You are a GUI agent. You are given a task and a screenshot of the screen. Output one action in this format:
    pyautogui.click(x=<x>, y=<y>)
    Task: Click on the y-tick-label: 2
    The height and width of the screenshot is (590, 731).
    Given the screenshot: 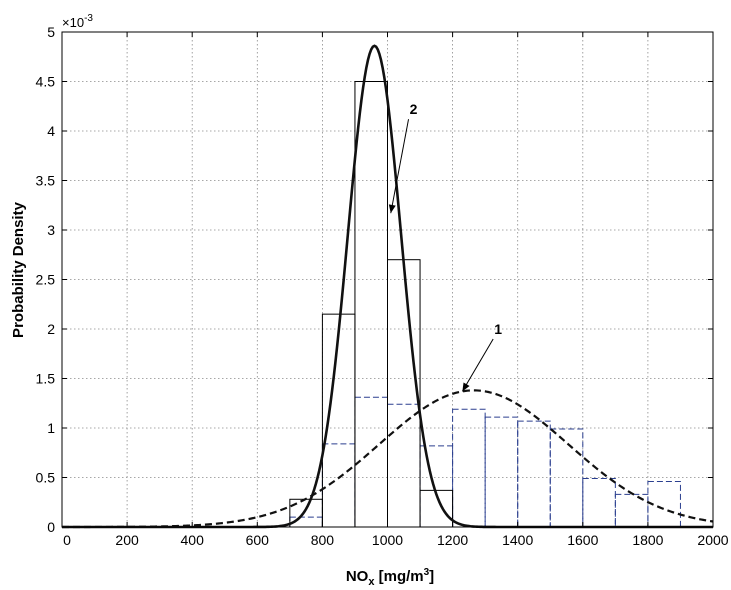 What is the action you would take?
    pyautogui.click(x=51, y=329)
    